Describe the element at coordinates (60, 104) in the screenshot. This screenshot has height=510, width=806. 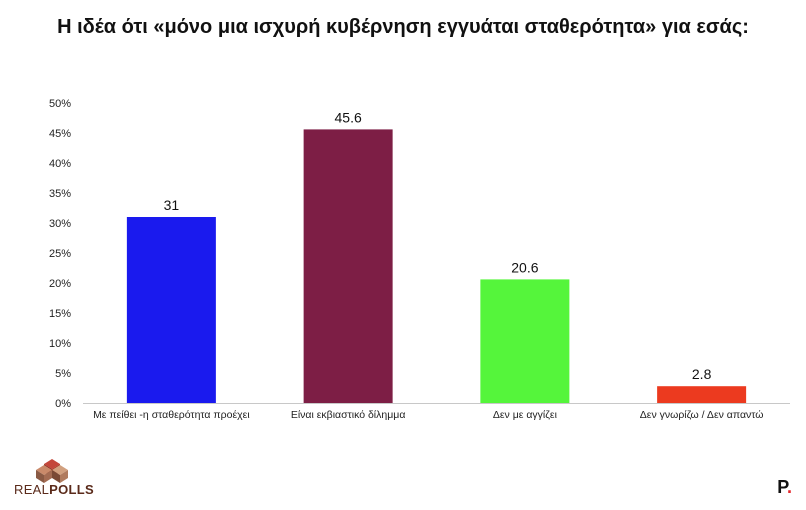
I see `y-tick-label: 50%` at that location.